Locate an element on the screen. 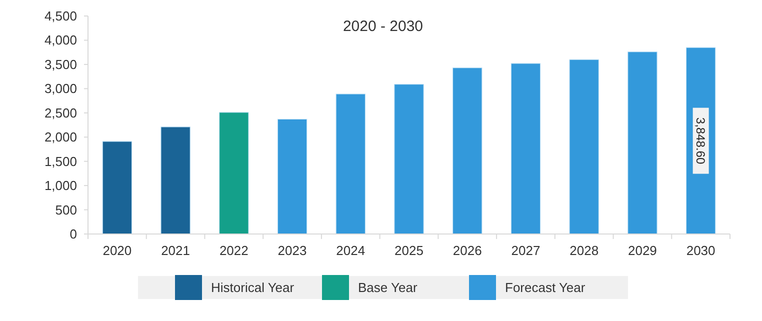 This screenshot has width=762, height=321. y-tick-label: 2,000 is located at coordinates (60, 137).